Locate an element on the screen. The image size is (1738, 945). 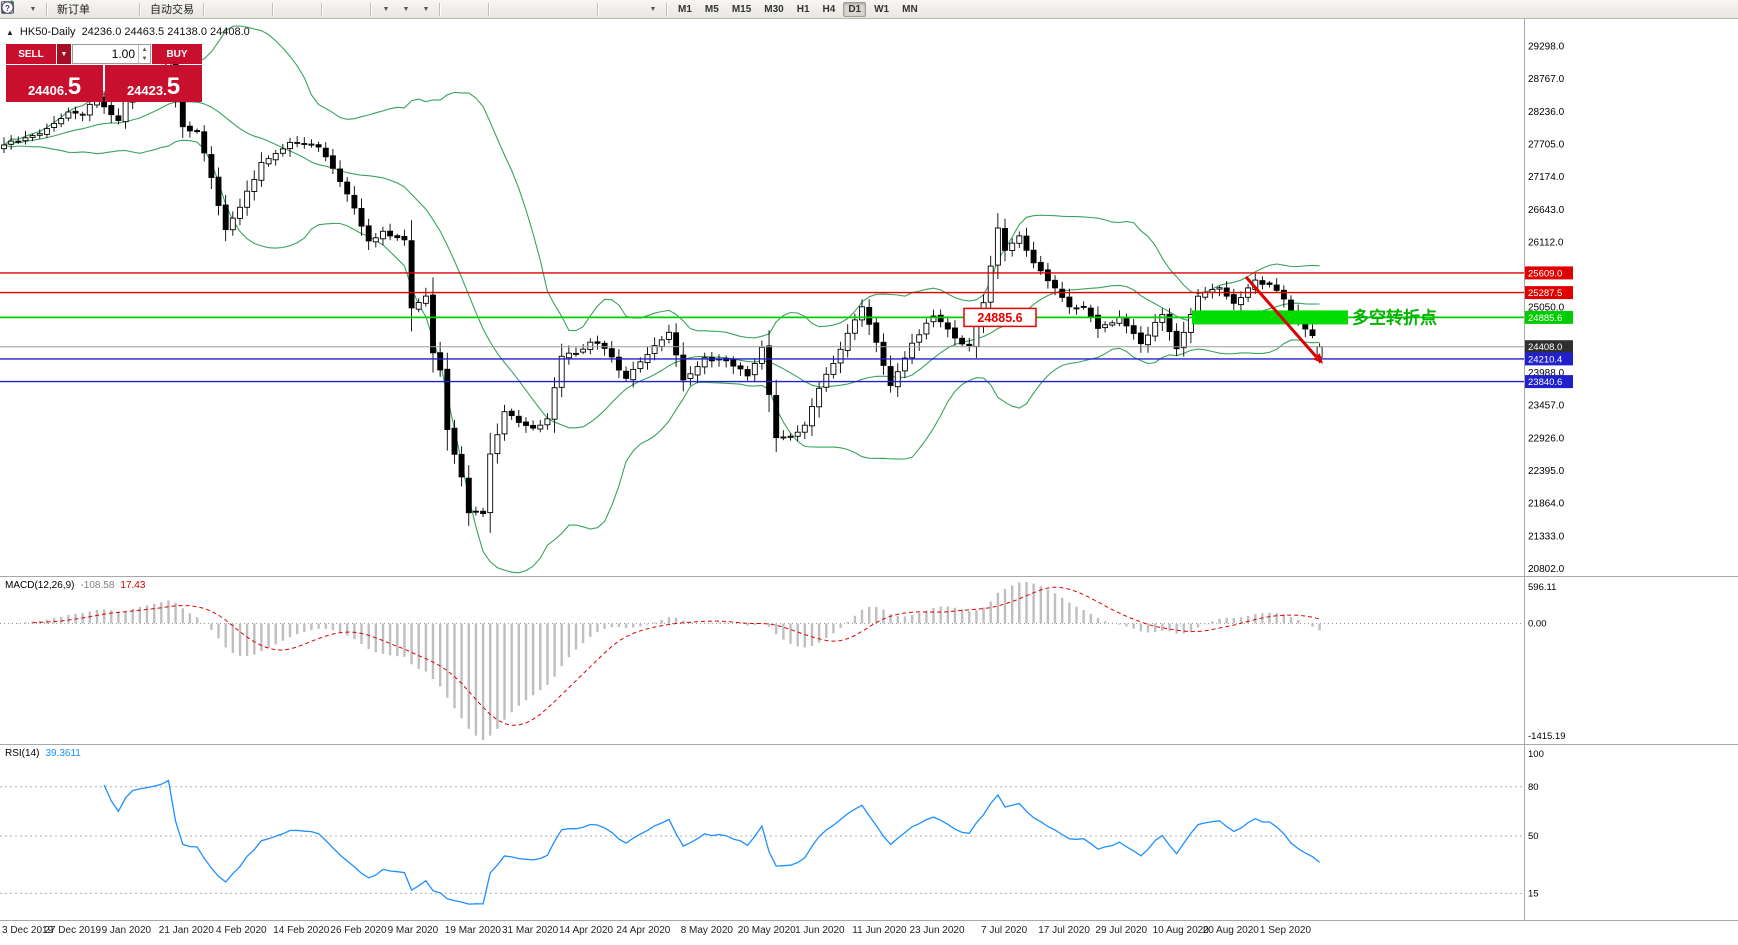
periods-icon: ▼ is located at coordinates (208, 9).